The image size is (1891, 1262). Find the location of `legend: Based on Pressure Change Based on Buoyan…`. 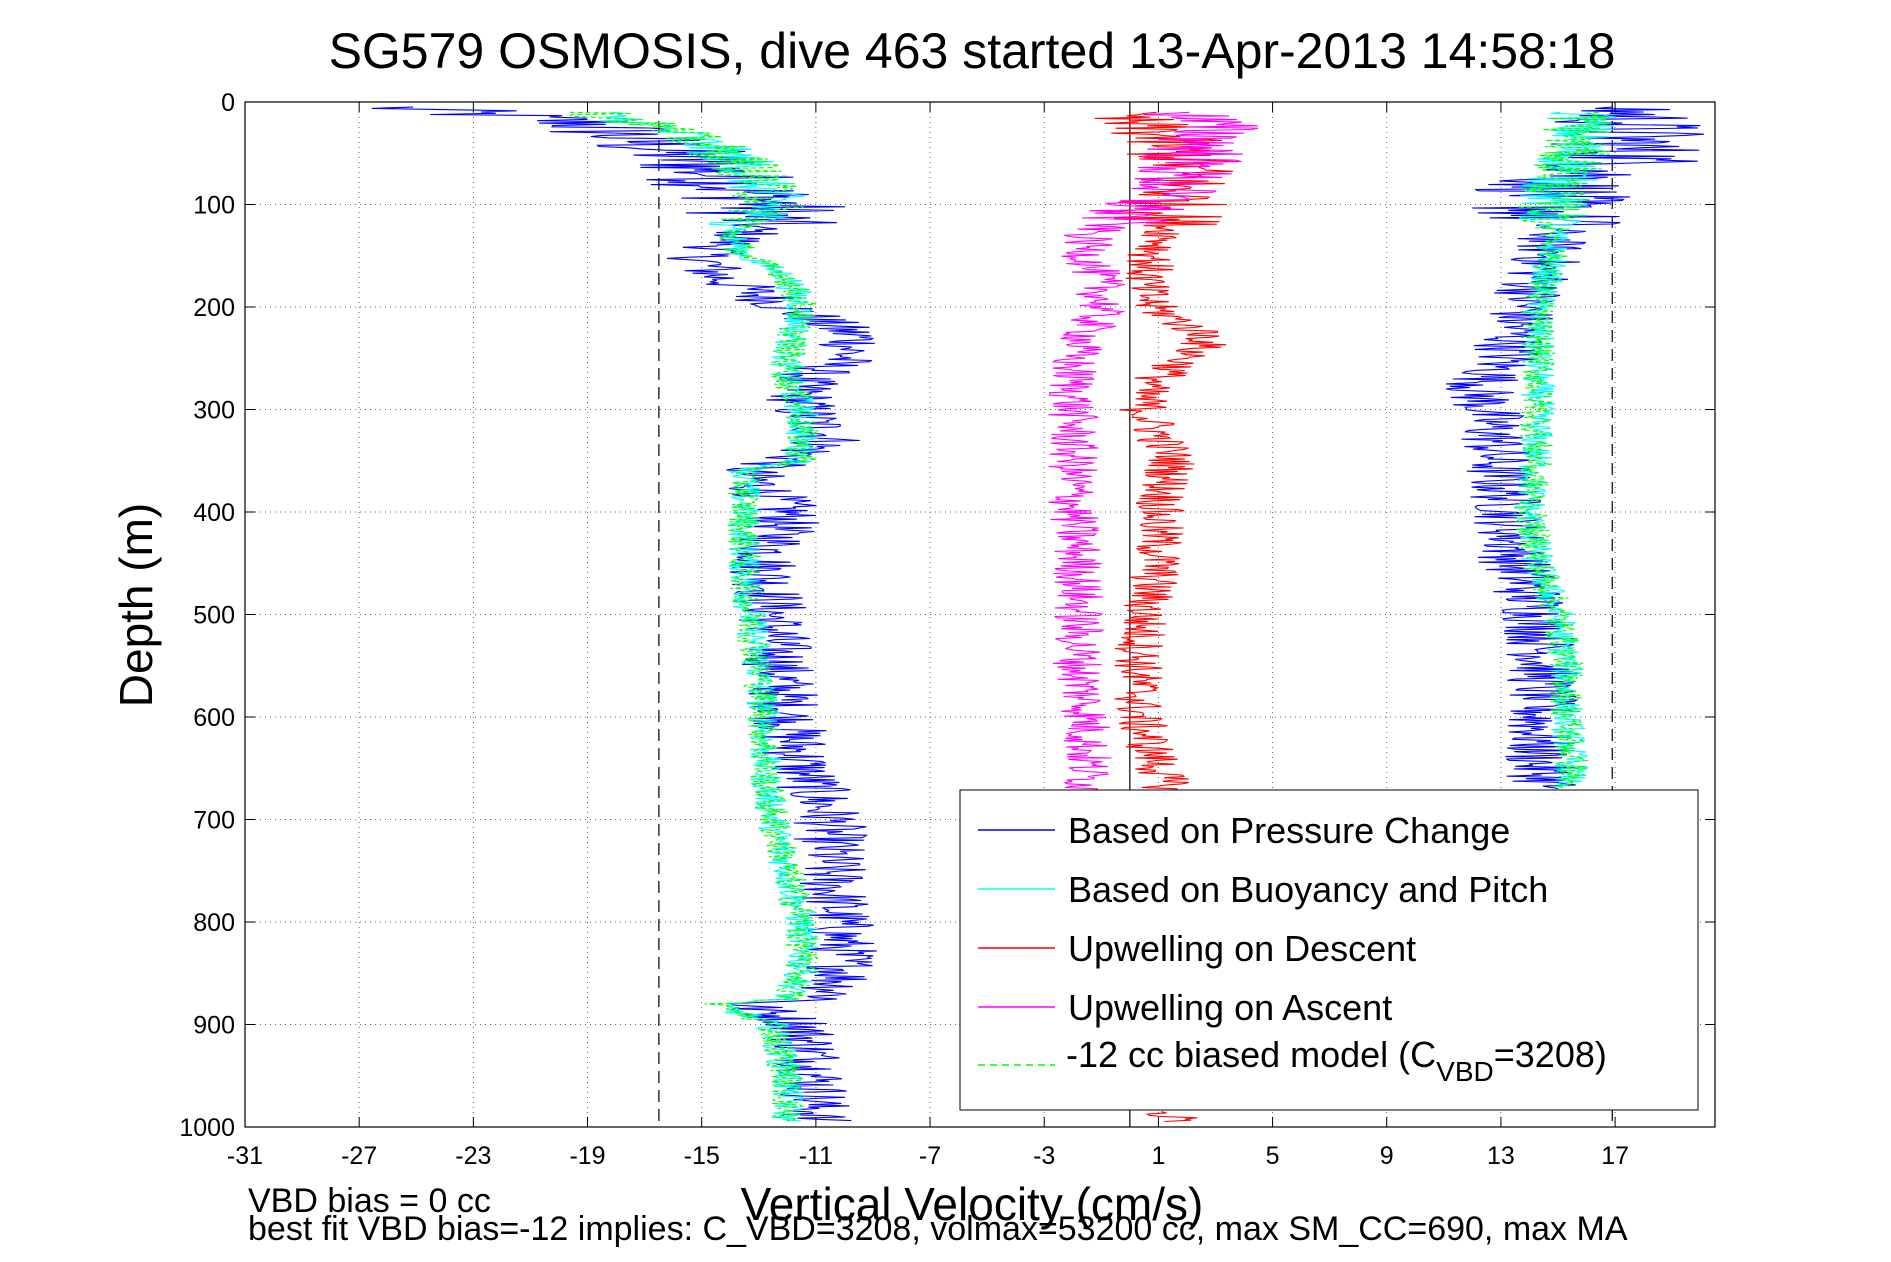

legend: Based on Pressure Change Based on Buoyan… is located at coordinates (1329, 950).